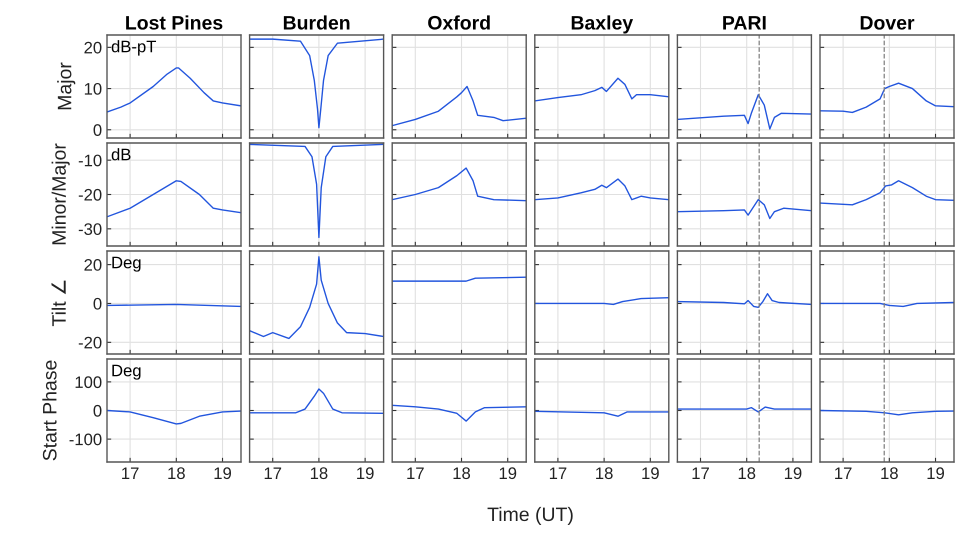 This screenshot has height=535, width=961. I want to click on annotation: dB, so click(121, 154).